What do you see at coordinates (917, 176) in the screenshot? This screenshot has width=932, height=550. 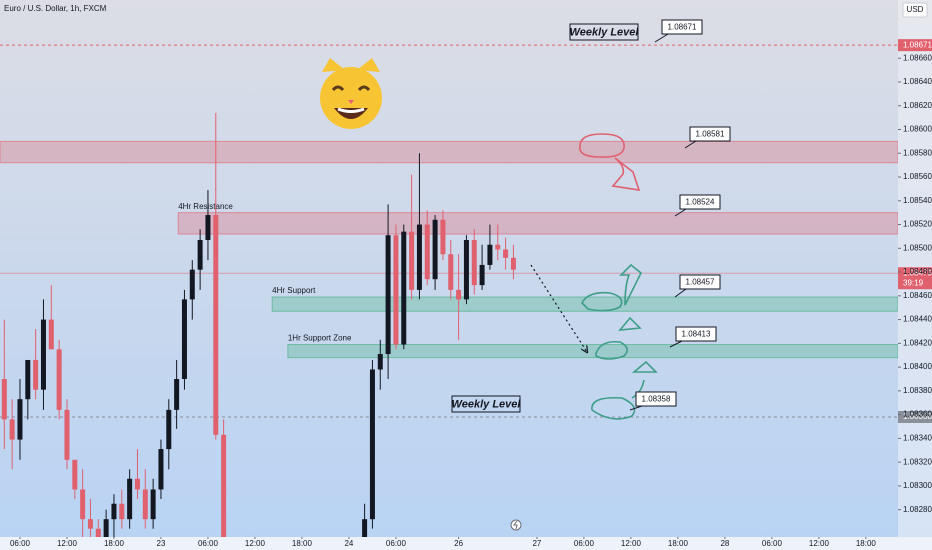 I see `y-tick-label: 1.08560` at bounding box center [917, 176].